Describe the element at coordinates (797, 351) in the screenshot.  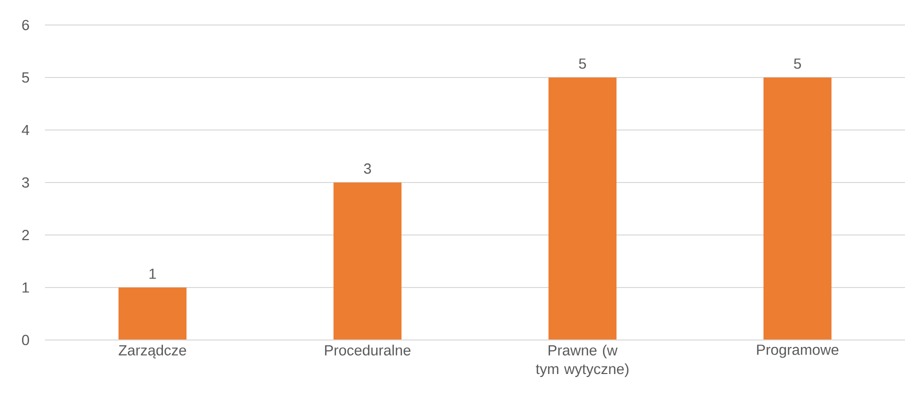
I see `x-tick-label: Programowe` at that location.